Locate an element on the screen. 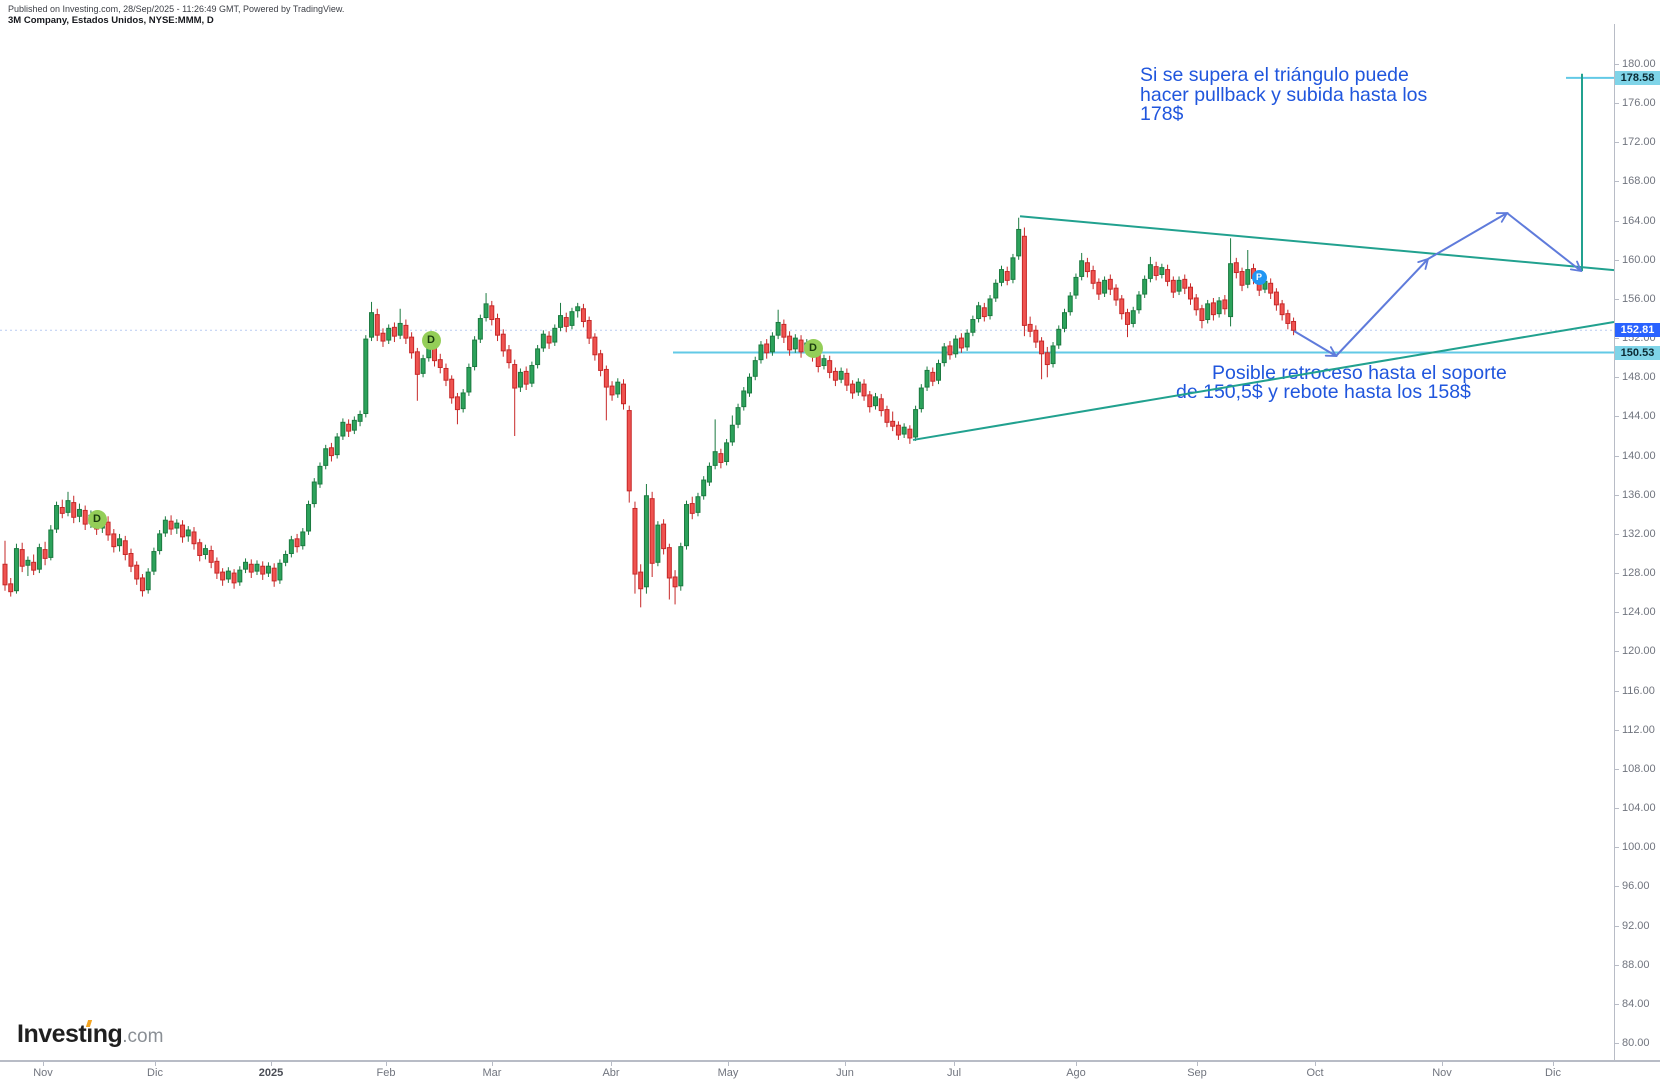 The image size is (1660, 1080). y-axis-label: 124.00 is located at coordinates (1639, 612).